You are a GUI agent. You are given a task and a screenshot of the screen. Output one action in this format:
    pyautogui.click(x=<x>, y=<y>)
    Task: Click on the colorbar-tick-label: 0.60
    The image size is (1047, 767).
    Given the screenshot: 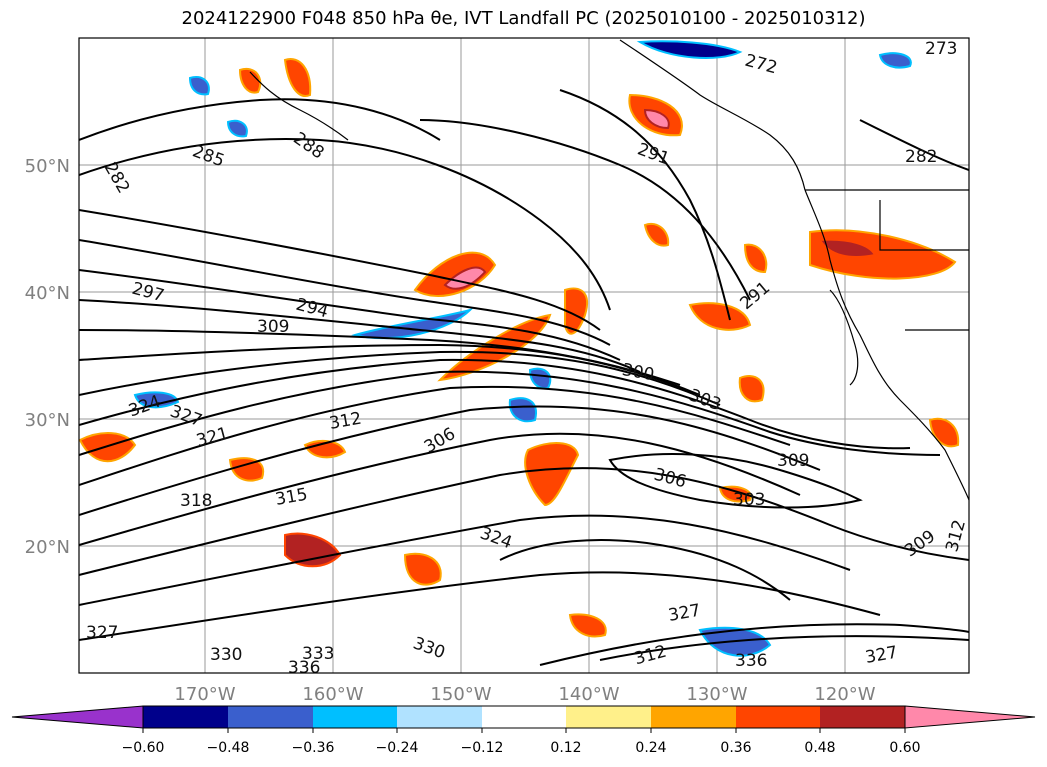 What is the action you would take?
    pyautogui.click(x=904, y=748)
    